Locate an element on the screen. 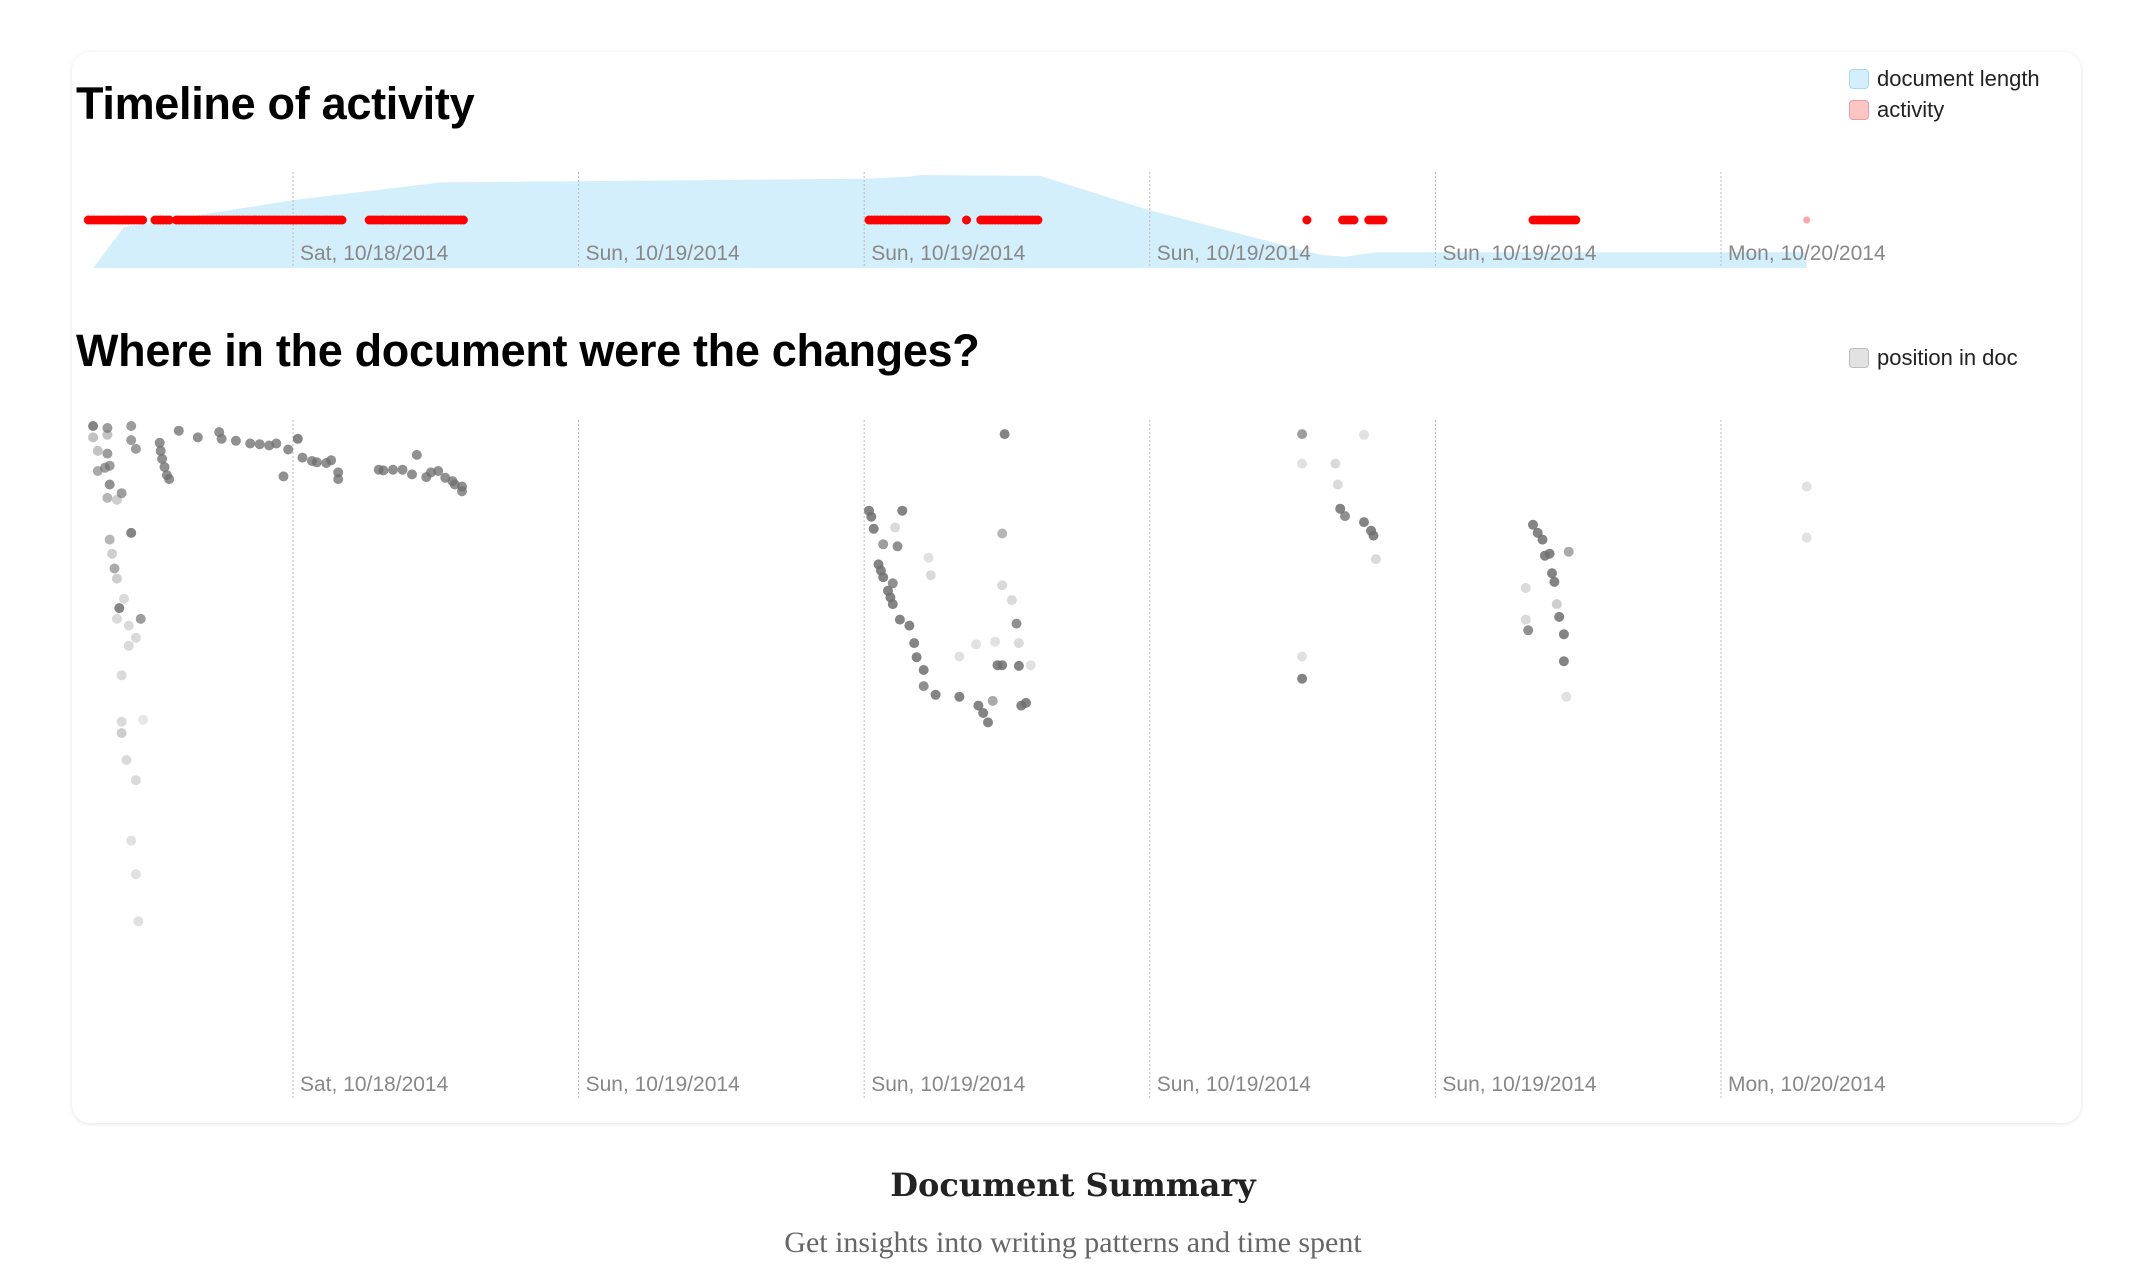  activity-swatch is located at coordinates (1859, 109).